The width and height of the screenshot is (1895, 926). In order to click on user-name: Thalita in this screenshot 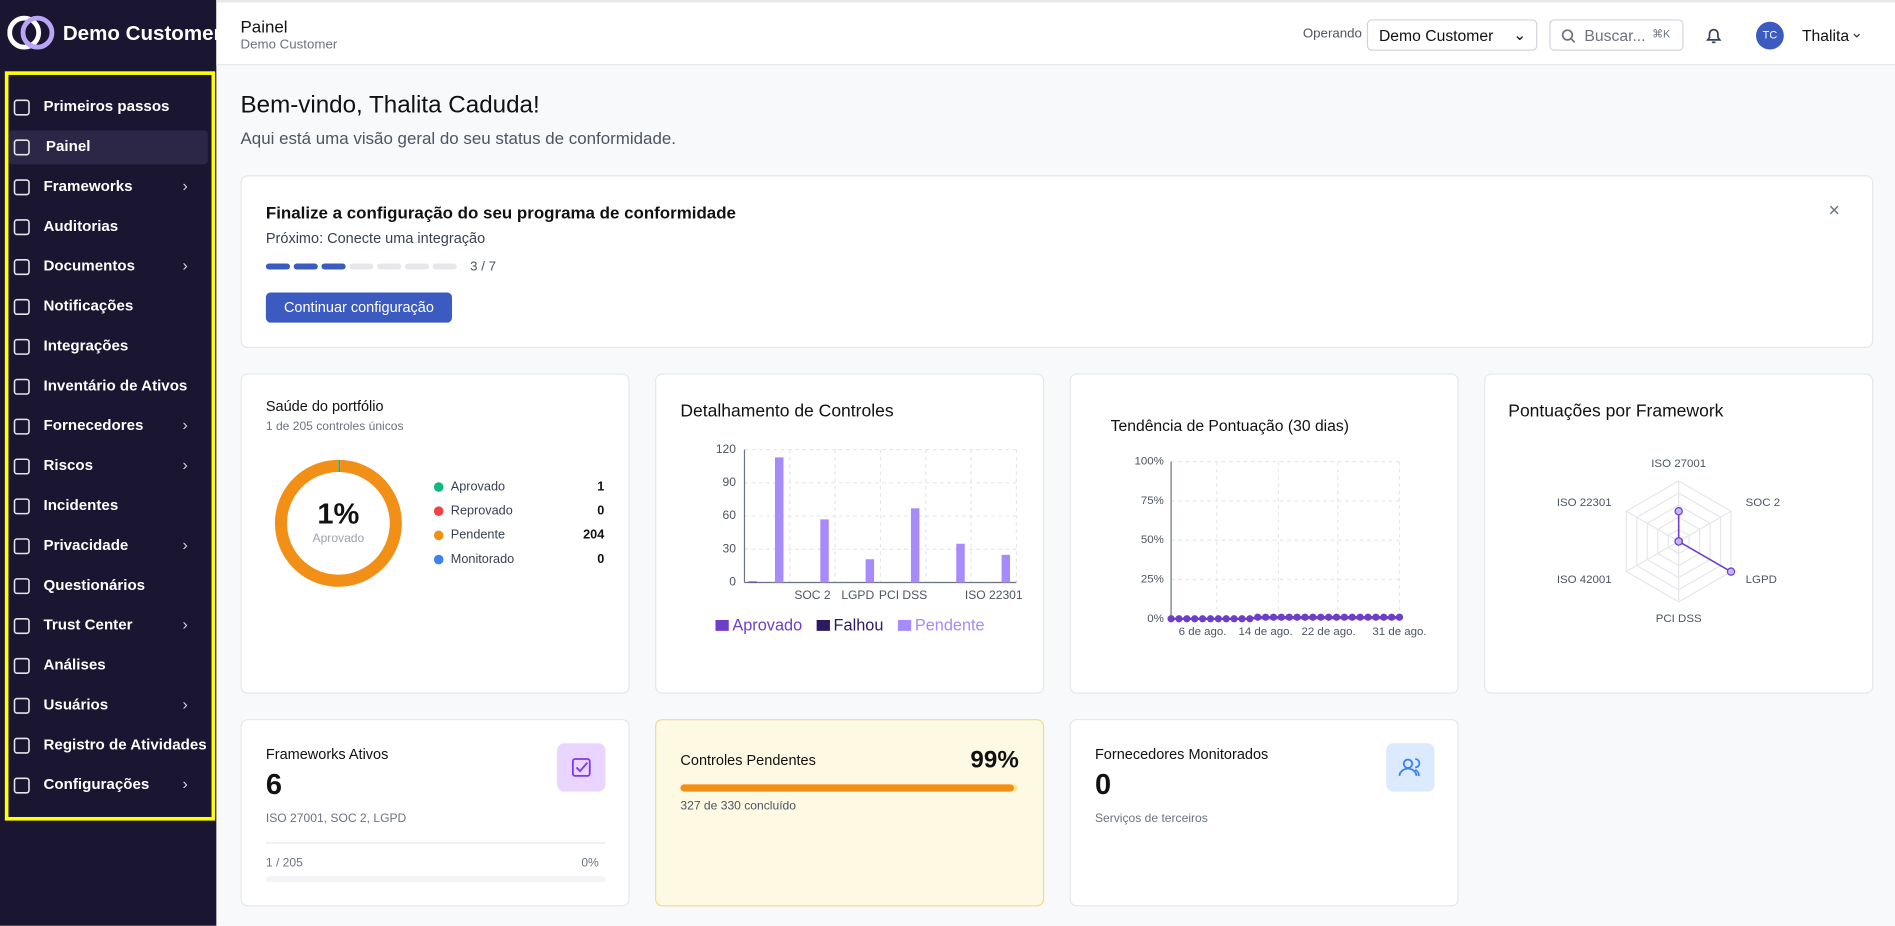, I will do `click(1825, 35)`.